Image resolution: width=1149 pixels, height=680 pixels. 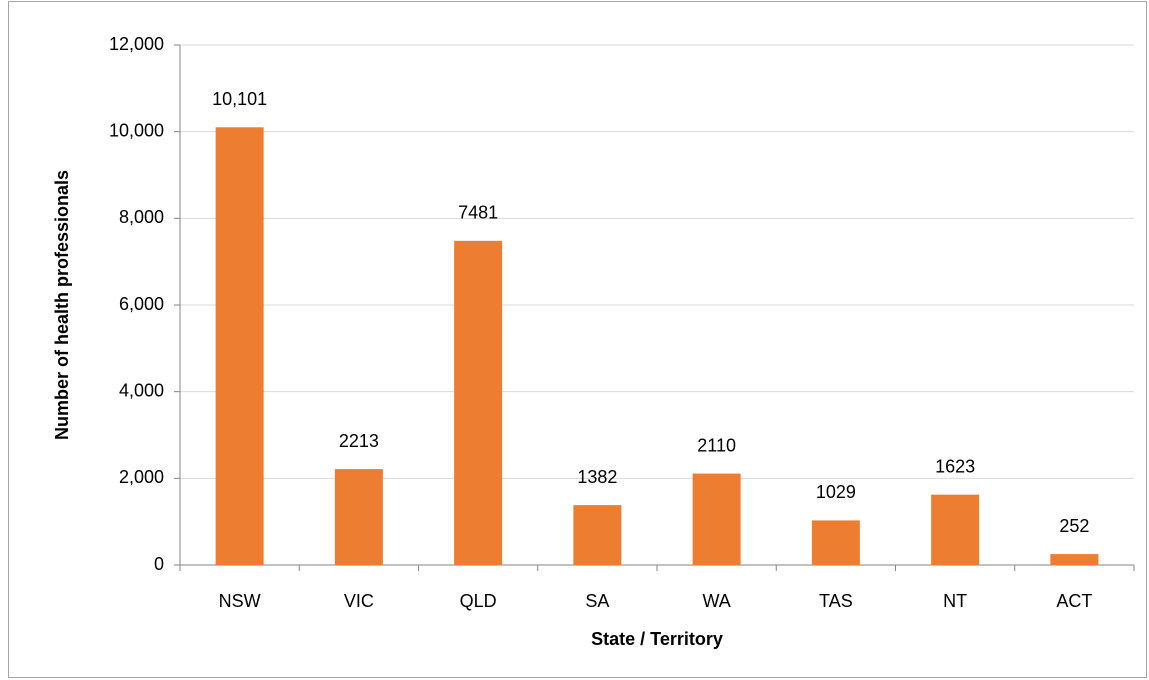 What do you see at coordinates (359, 601) in the screenshot?
I see `x-tick-label: VIC` at bounding box center [359, 601].